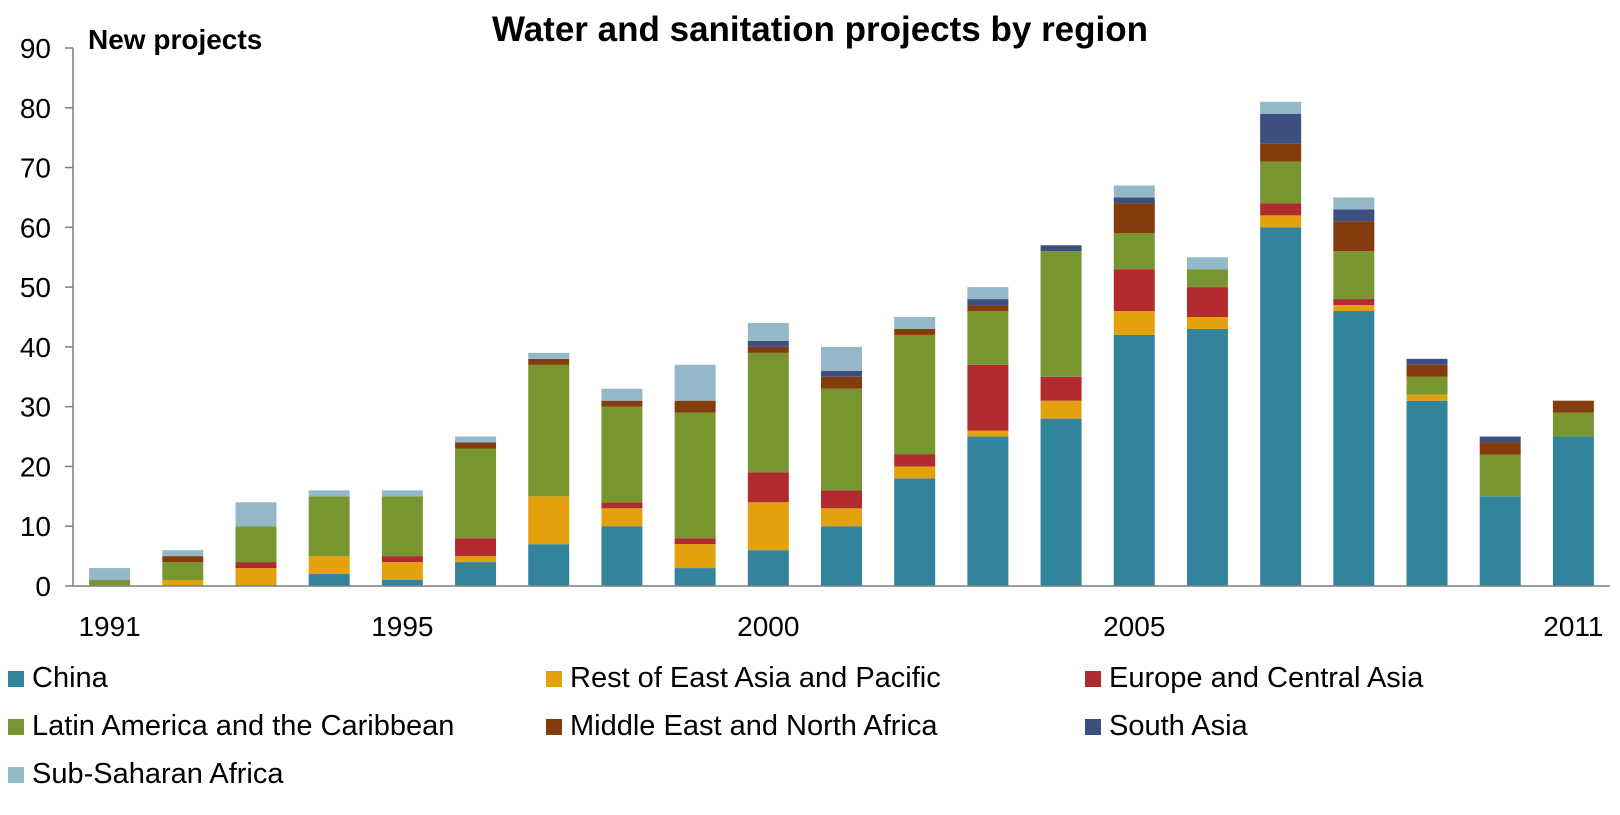 This screenshot has height=815, width=1620. I want to click on legend-item: Middle East and North Africa, so click(742, 726).